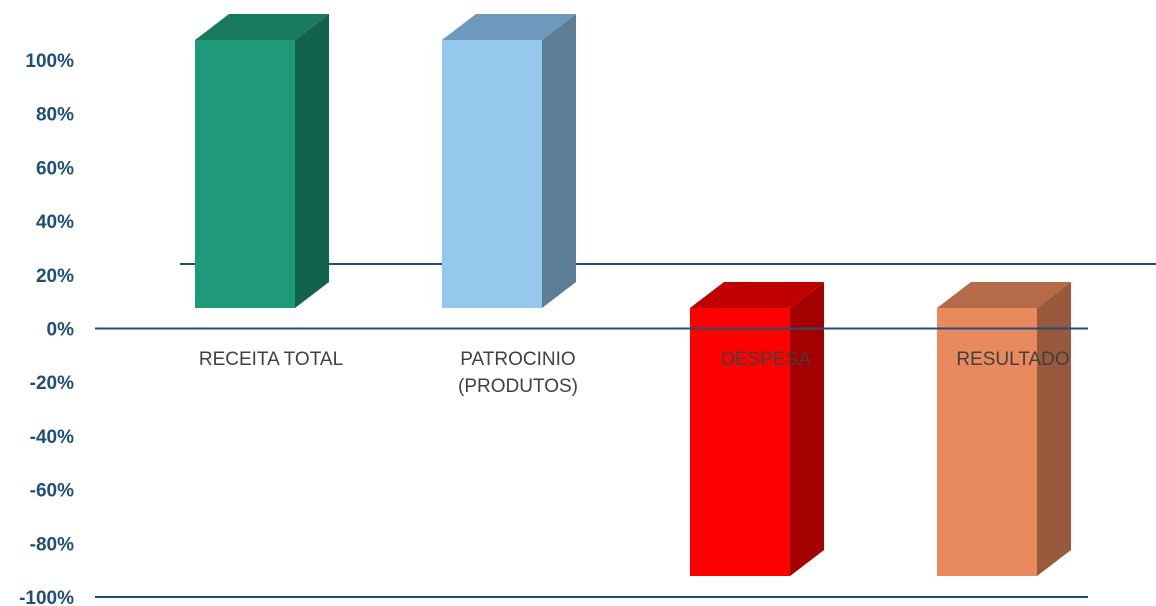 This screenshot has width=1156, height=606. What do you see at coordinates (49, 61) in the screenshot?
I see `y-tick-label: 100%` at bounding box center [49, 61].